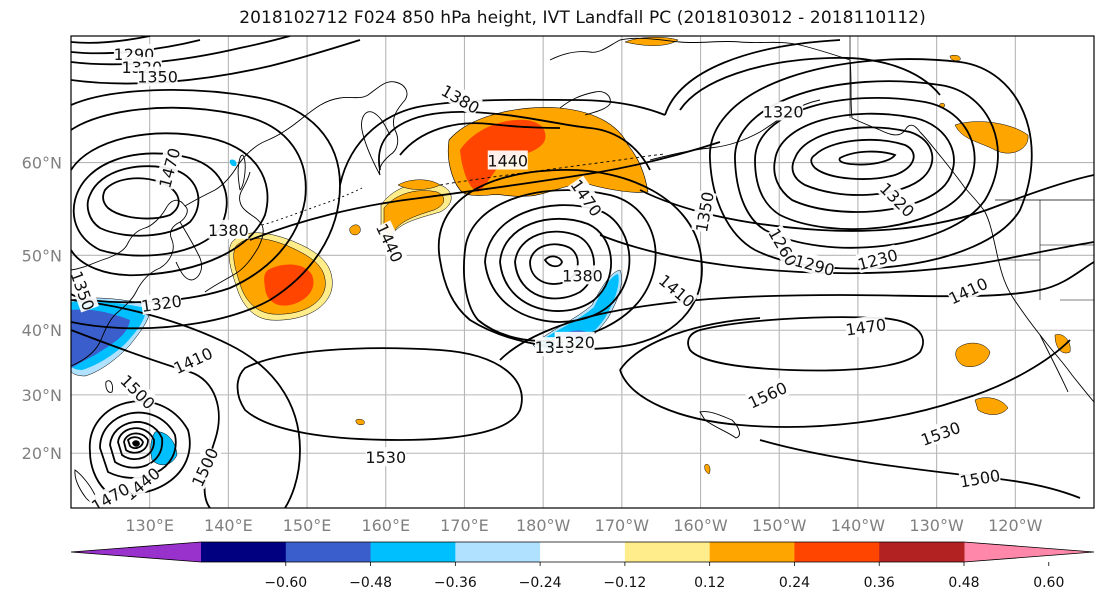 The height and width of the screenshot is (601, 1105). Describe the element at coordinates (585, 103) in the screenshot. I see `coastline-bering` at that location.